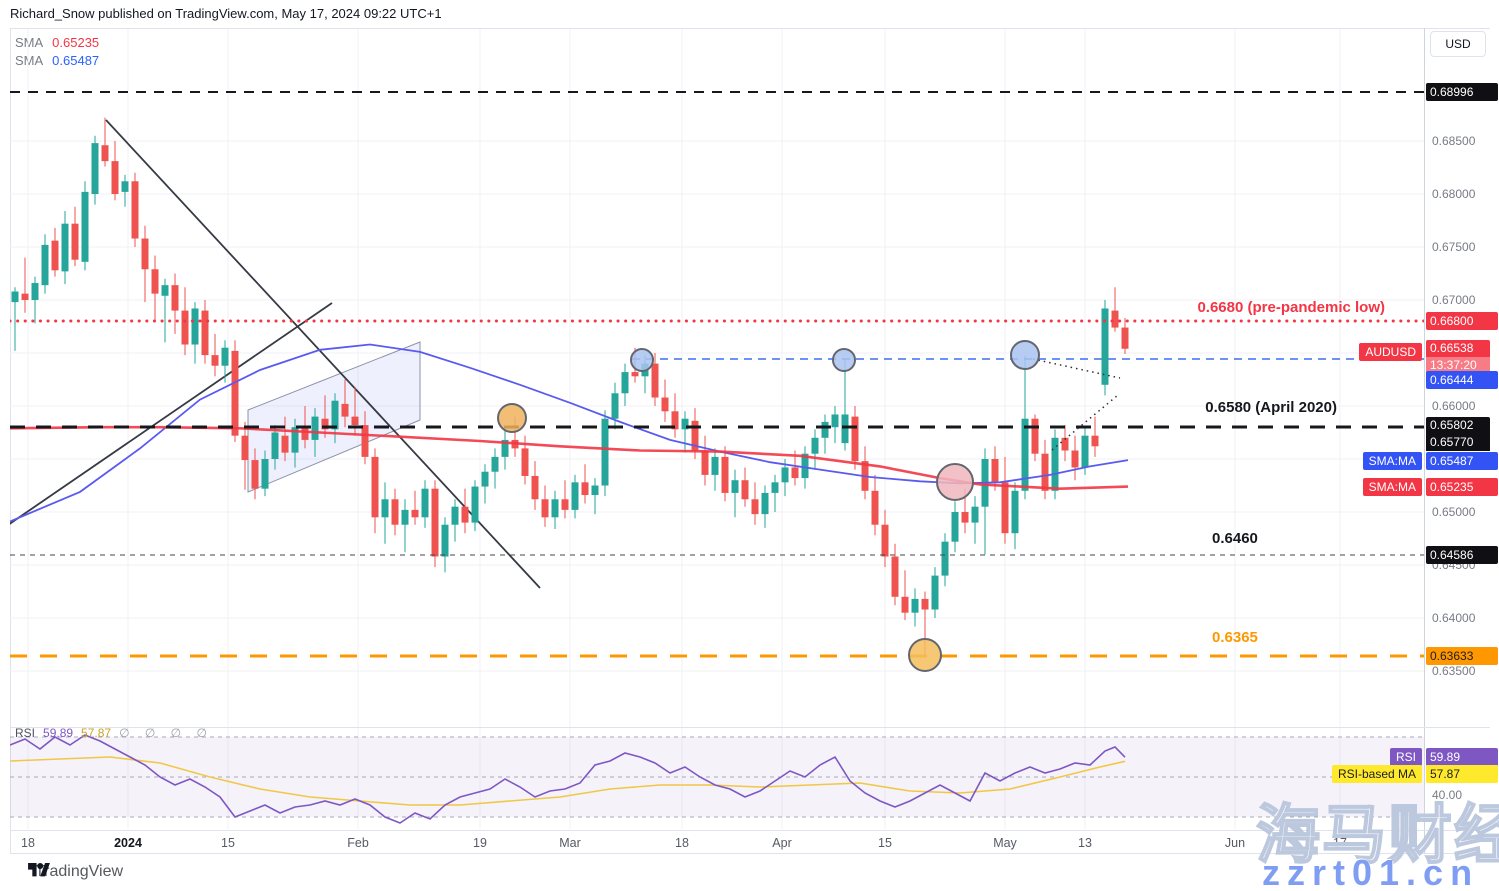  I want to click on pane-left-border, so click(10, 440).